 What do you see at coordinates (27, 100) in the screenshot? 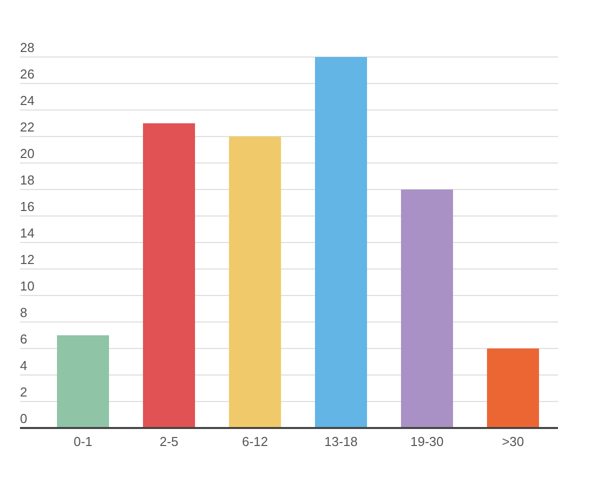
I see `y-tick-label: 24` at bounding box center [27, 100].